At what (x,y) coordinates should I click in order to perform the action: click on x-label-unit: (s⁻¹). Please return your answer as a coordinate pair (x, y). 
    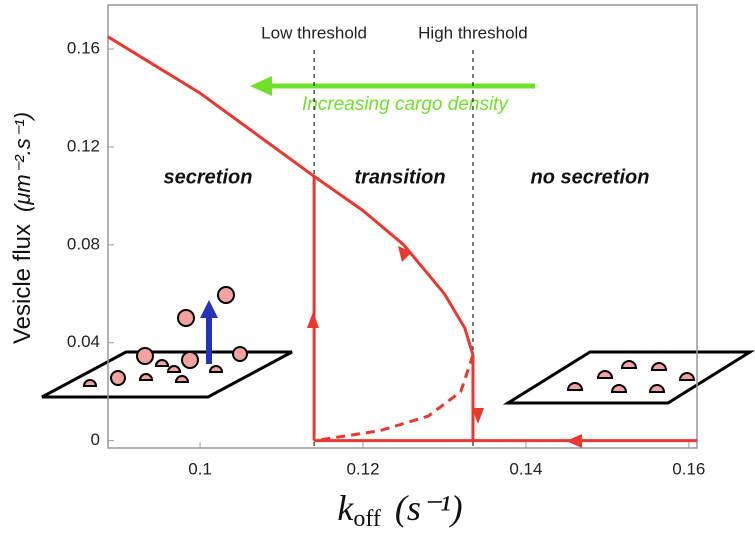
    Looking at the image, I should click on (429, 508).